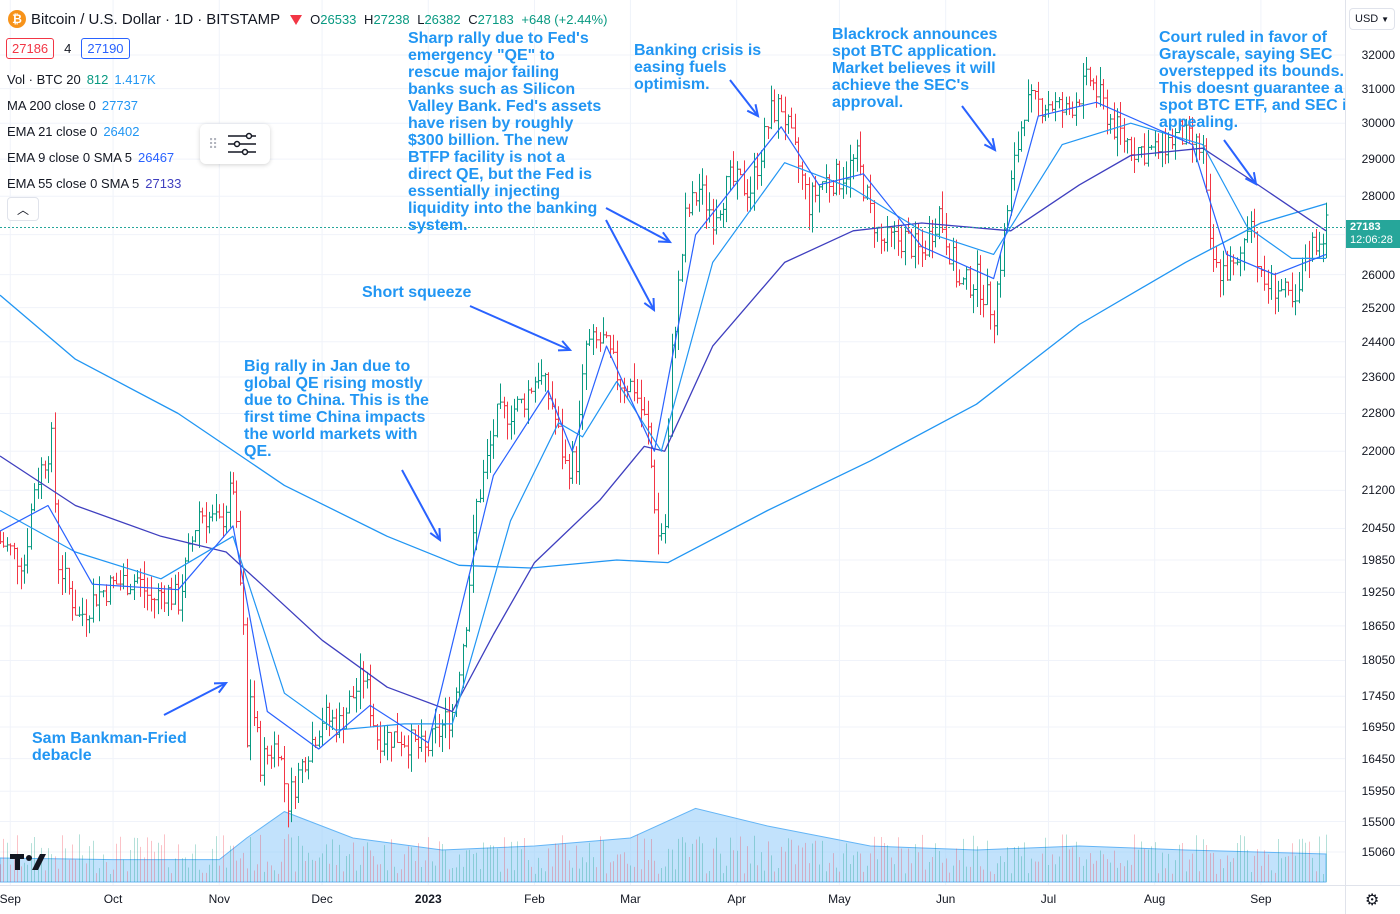 This screenshot has width=1400, height=914. Describe the element at coordinates (214, 143) in the screenshot. I see `drag-handle-icon: ⠿` at that location.